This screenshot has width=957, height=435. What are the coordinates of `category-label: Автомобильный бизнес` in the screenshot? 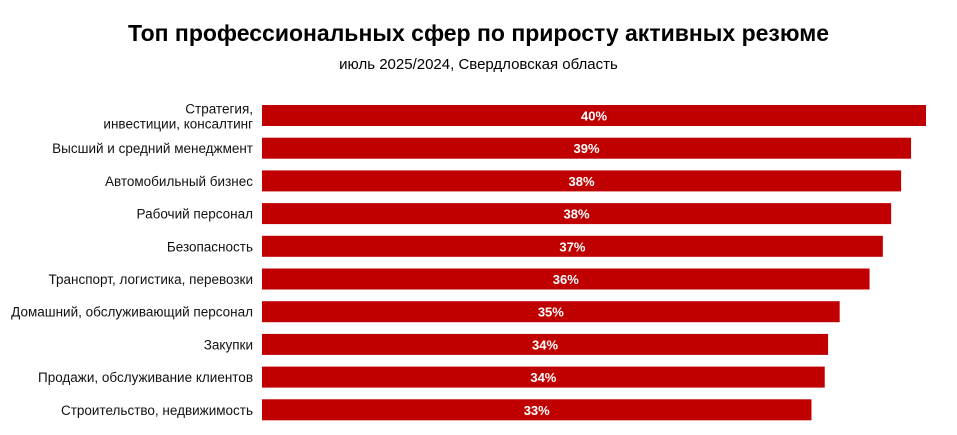 It's located at (179, 181).